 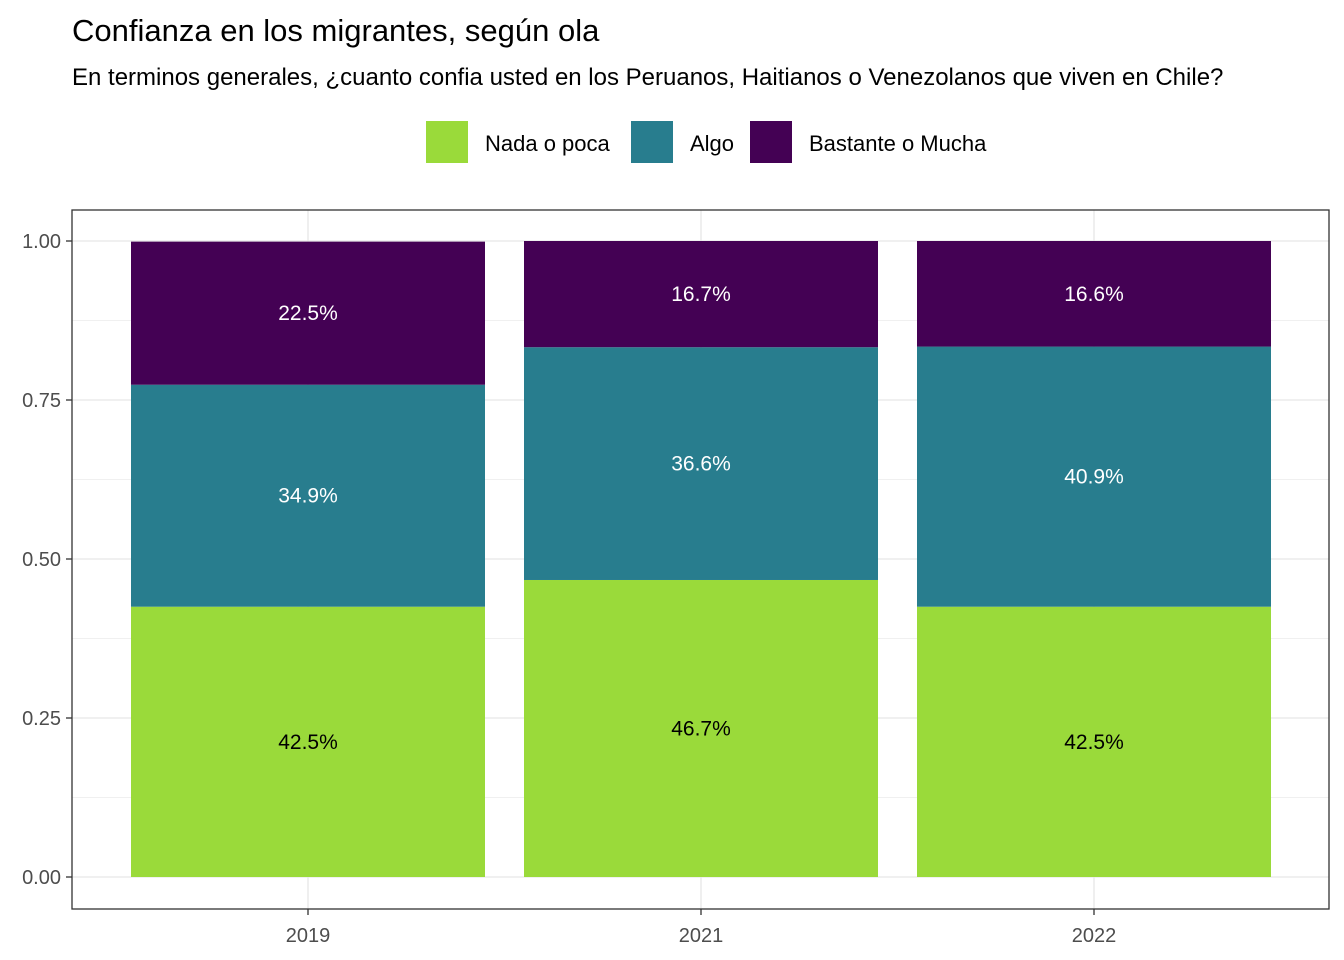 I want to click on legend: Nada o poca Algo Bastante o Mucha, so click(x=706, y=142).